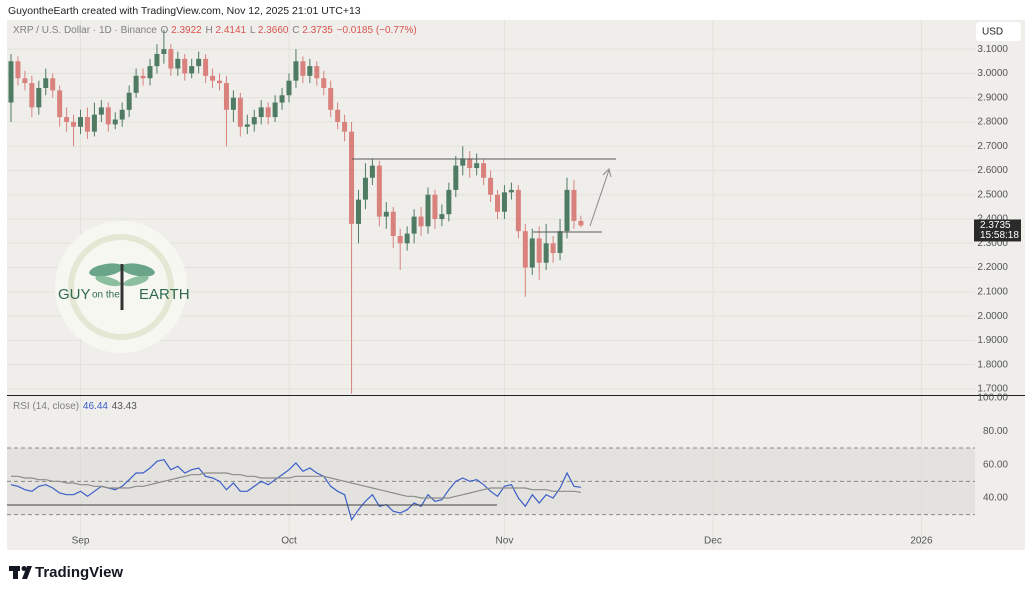  Describe the element at coordinates (992, 398) in the screenshot. I see `y-tick-label: 100.00` at that location.